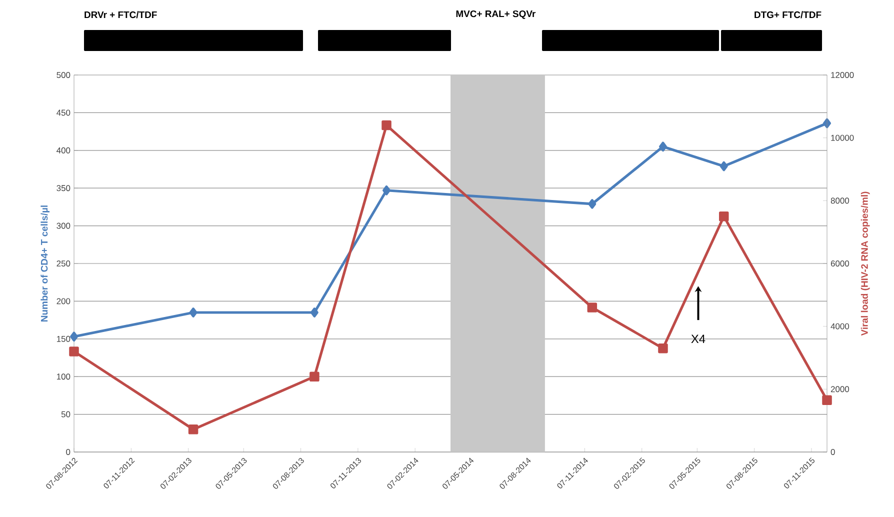  I want to click on y-tick-label: 200, so click(63, 301).